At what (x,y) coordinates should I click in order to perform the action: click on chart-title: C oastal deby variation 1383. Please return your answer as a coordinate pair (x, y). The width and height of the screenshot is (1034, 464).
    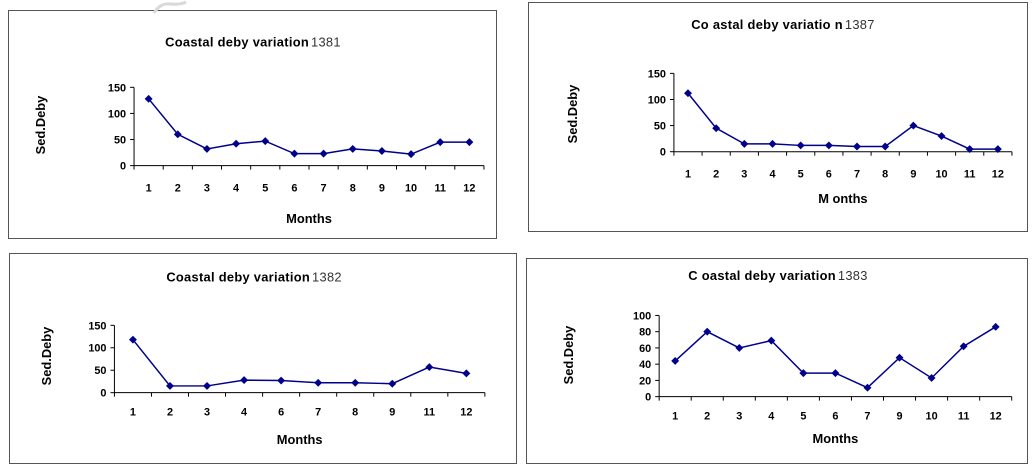
    Looking at the image, I should click on (777, 275).